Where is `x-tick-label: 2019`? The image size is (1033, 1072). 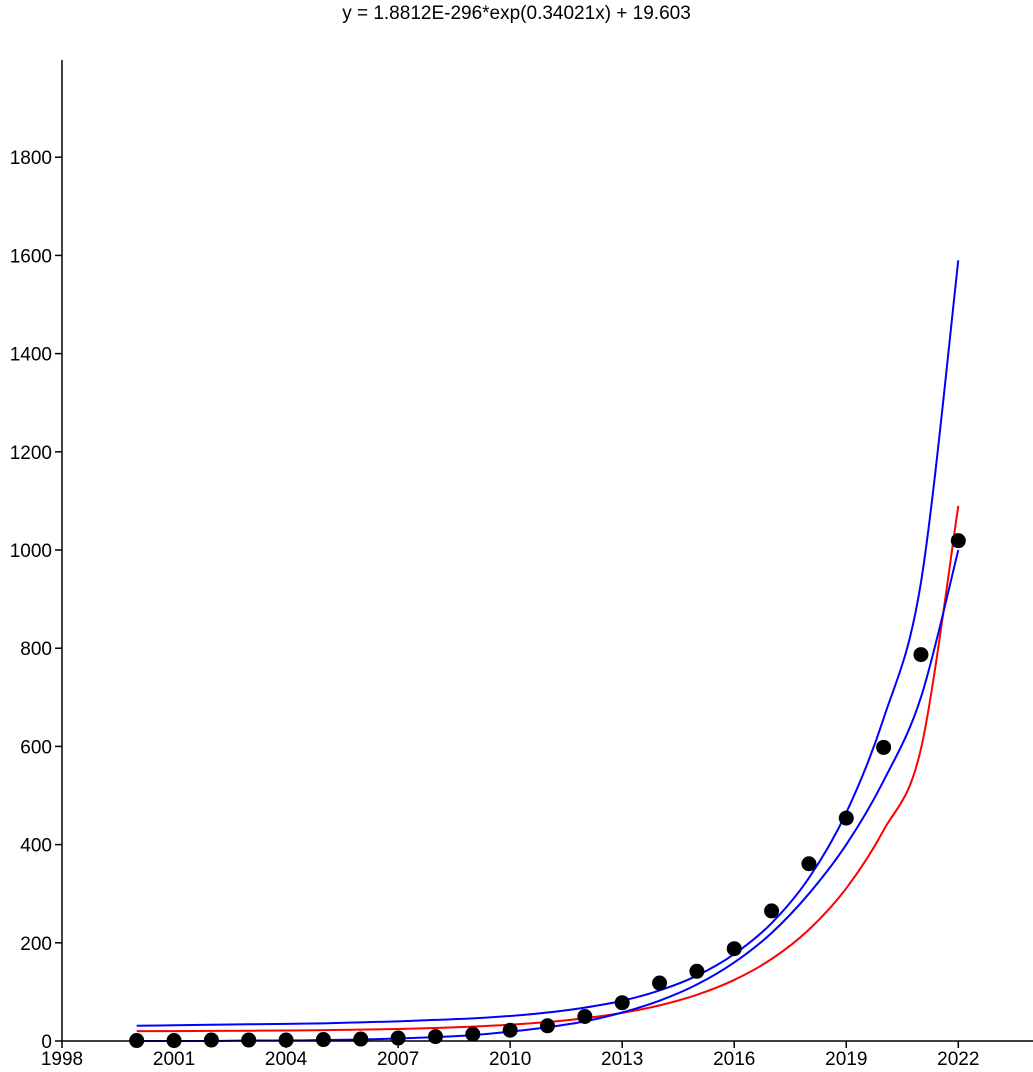
x-tick-label: 2019 is located at coordinates (846, 1059).